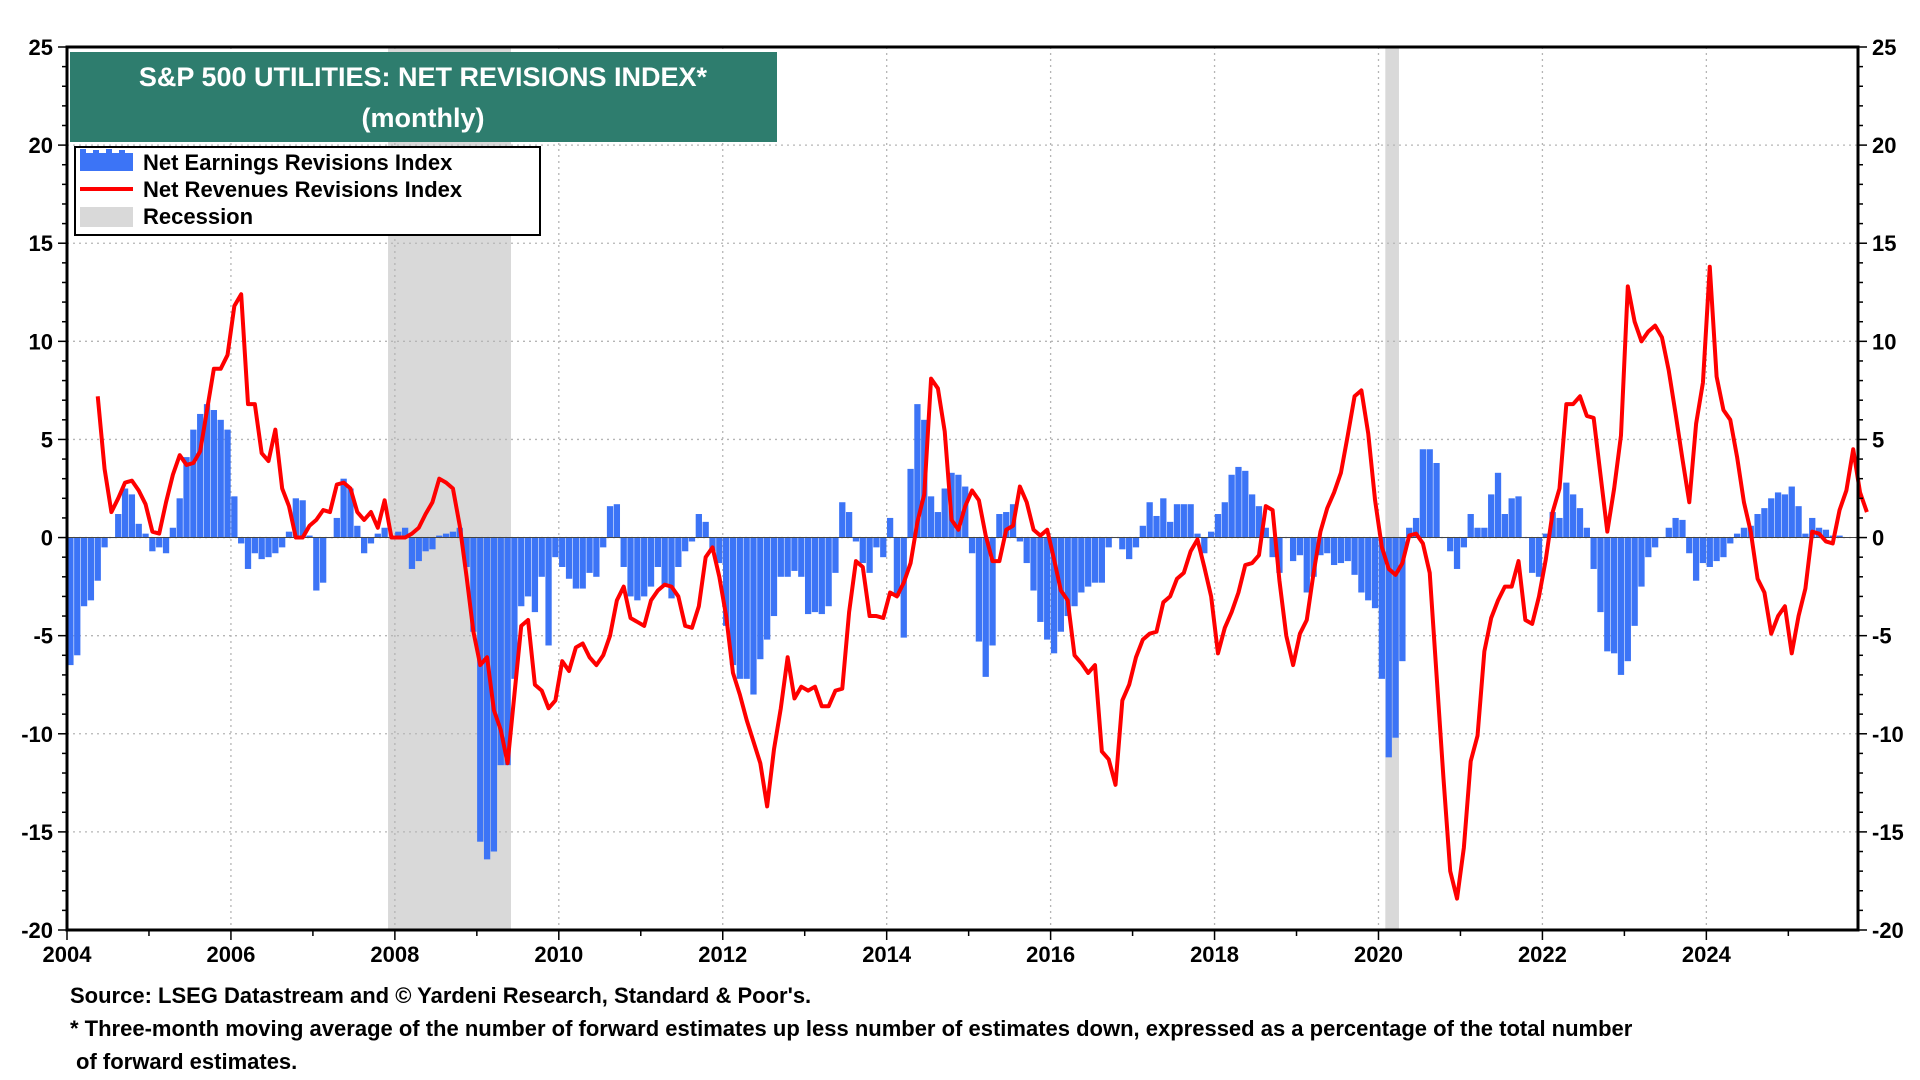 This screenshot has height=1080, width=1920. I want to click on title-background, so click(423, 97).